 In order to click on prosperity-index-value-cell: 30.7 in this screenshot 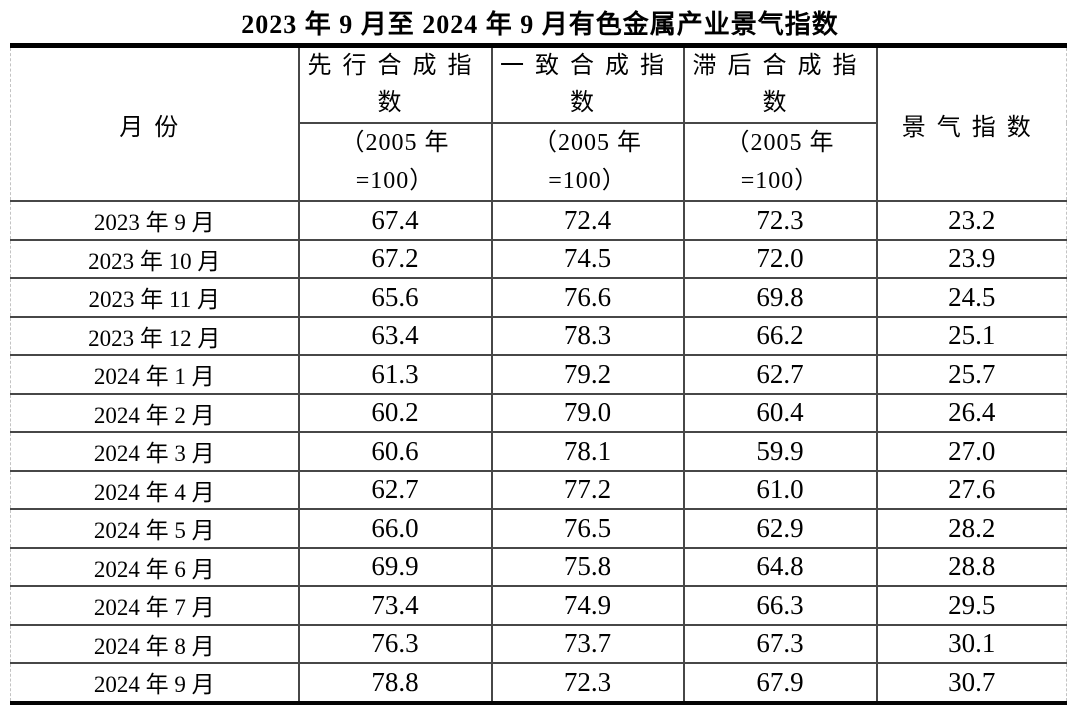, I will do `click(971, 683)`.